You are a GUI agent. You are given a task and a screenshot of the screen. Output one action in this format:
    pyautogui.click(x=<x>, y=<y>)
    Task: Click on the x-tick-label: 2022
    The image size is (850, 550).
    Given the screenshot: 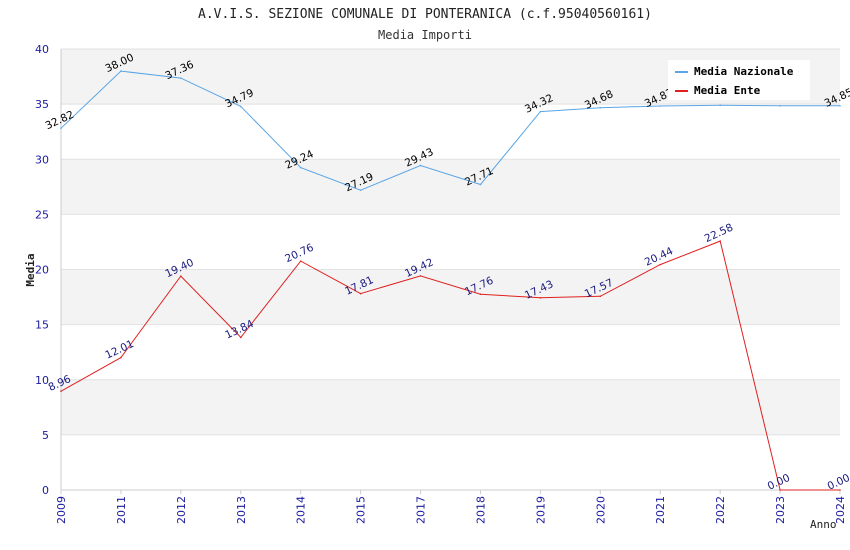 What is the action you would take?
    pyautogui.click(x=720, y=510)
    